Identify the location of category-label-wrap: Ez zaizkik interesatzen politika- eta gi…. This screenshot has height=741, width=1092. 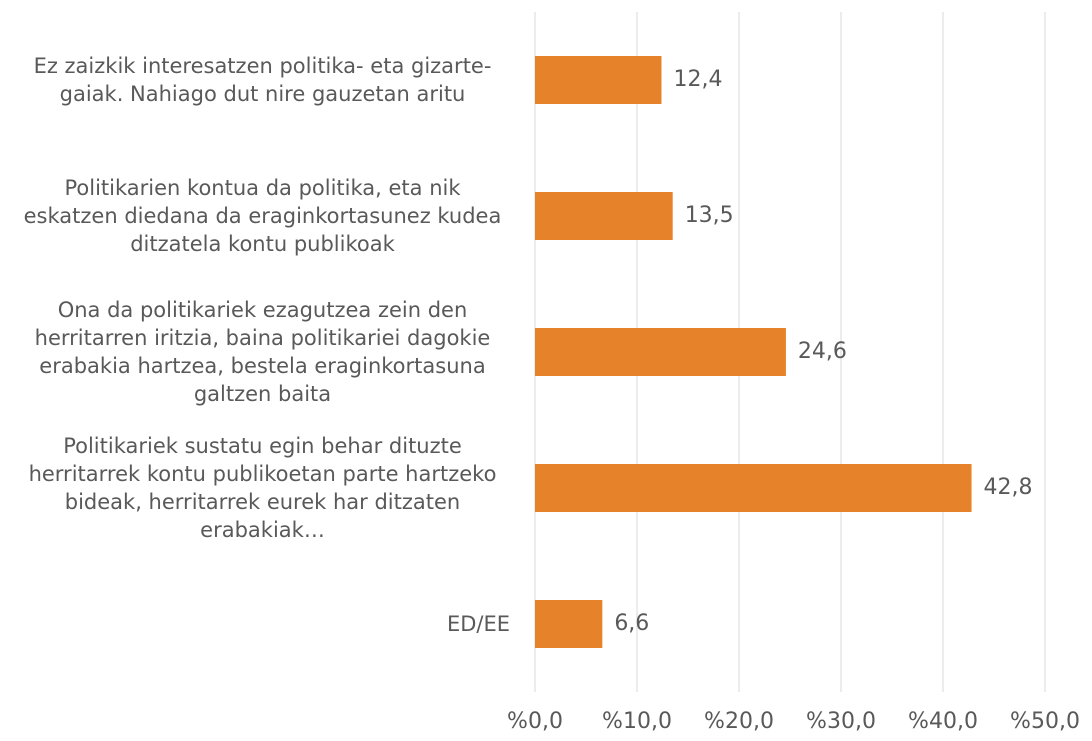
(260, 80).